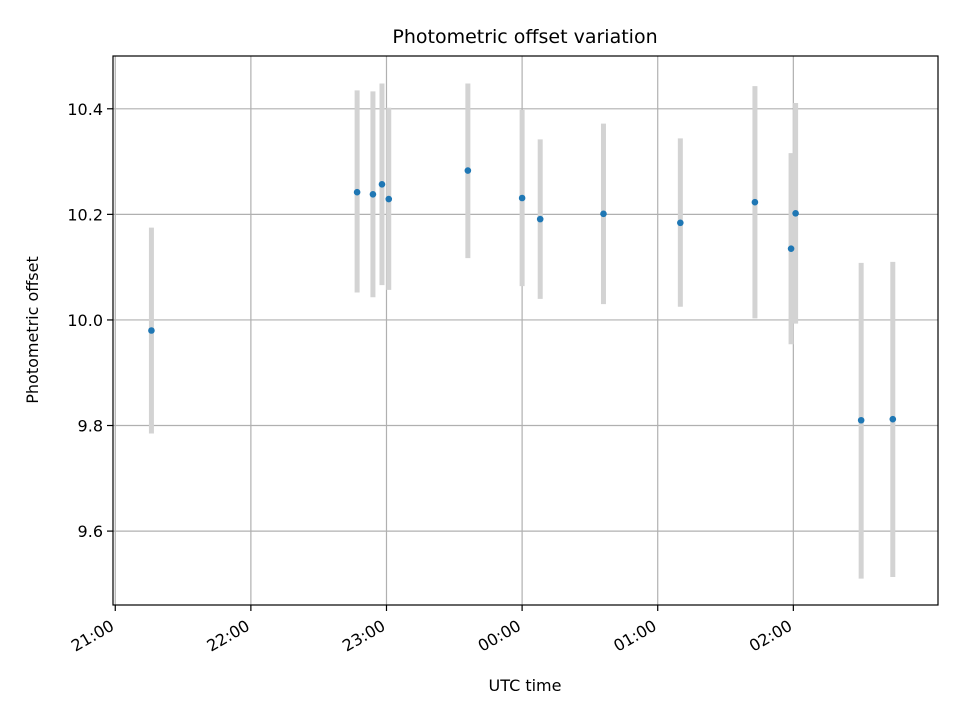  Describe the element at coordinates (32, 330) in the screenshot. I see `y-axis-label: Photometric offset` at that location.